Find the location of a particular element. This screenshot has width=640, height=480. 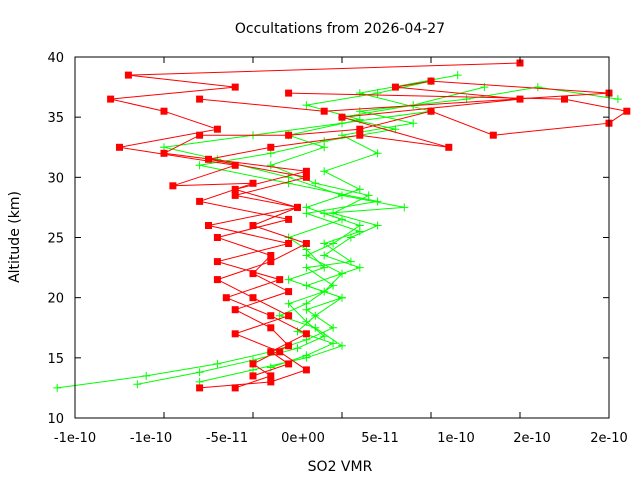

y-tick-label: 15 is located at coordinates (55, 359).